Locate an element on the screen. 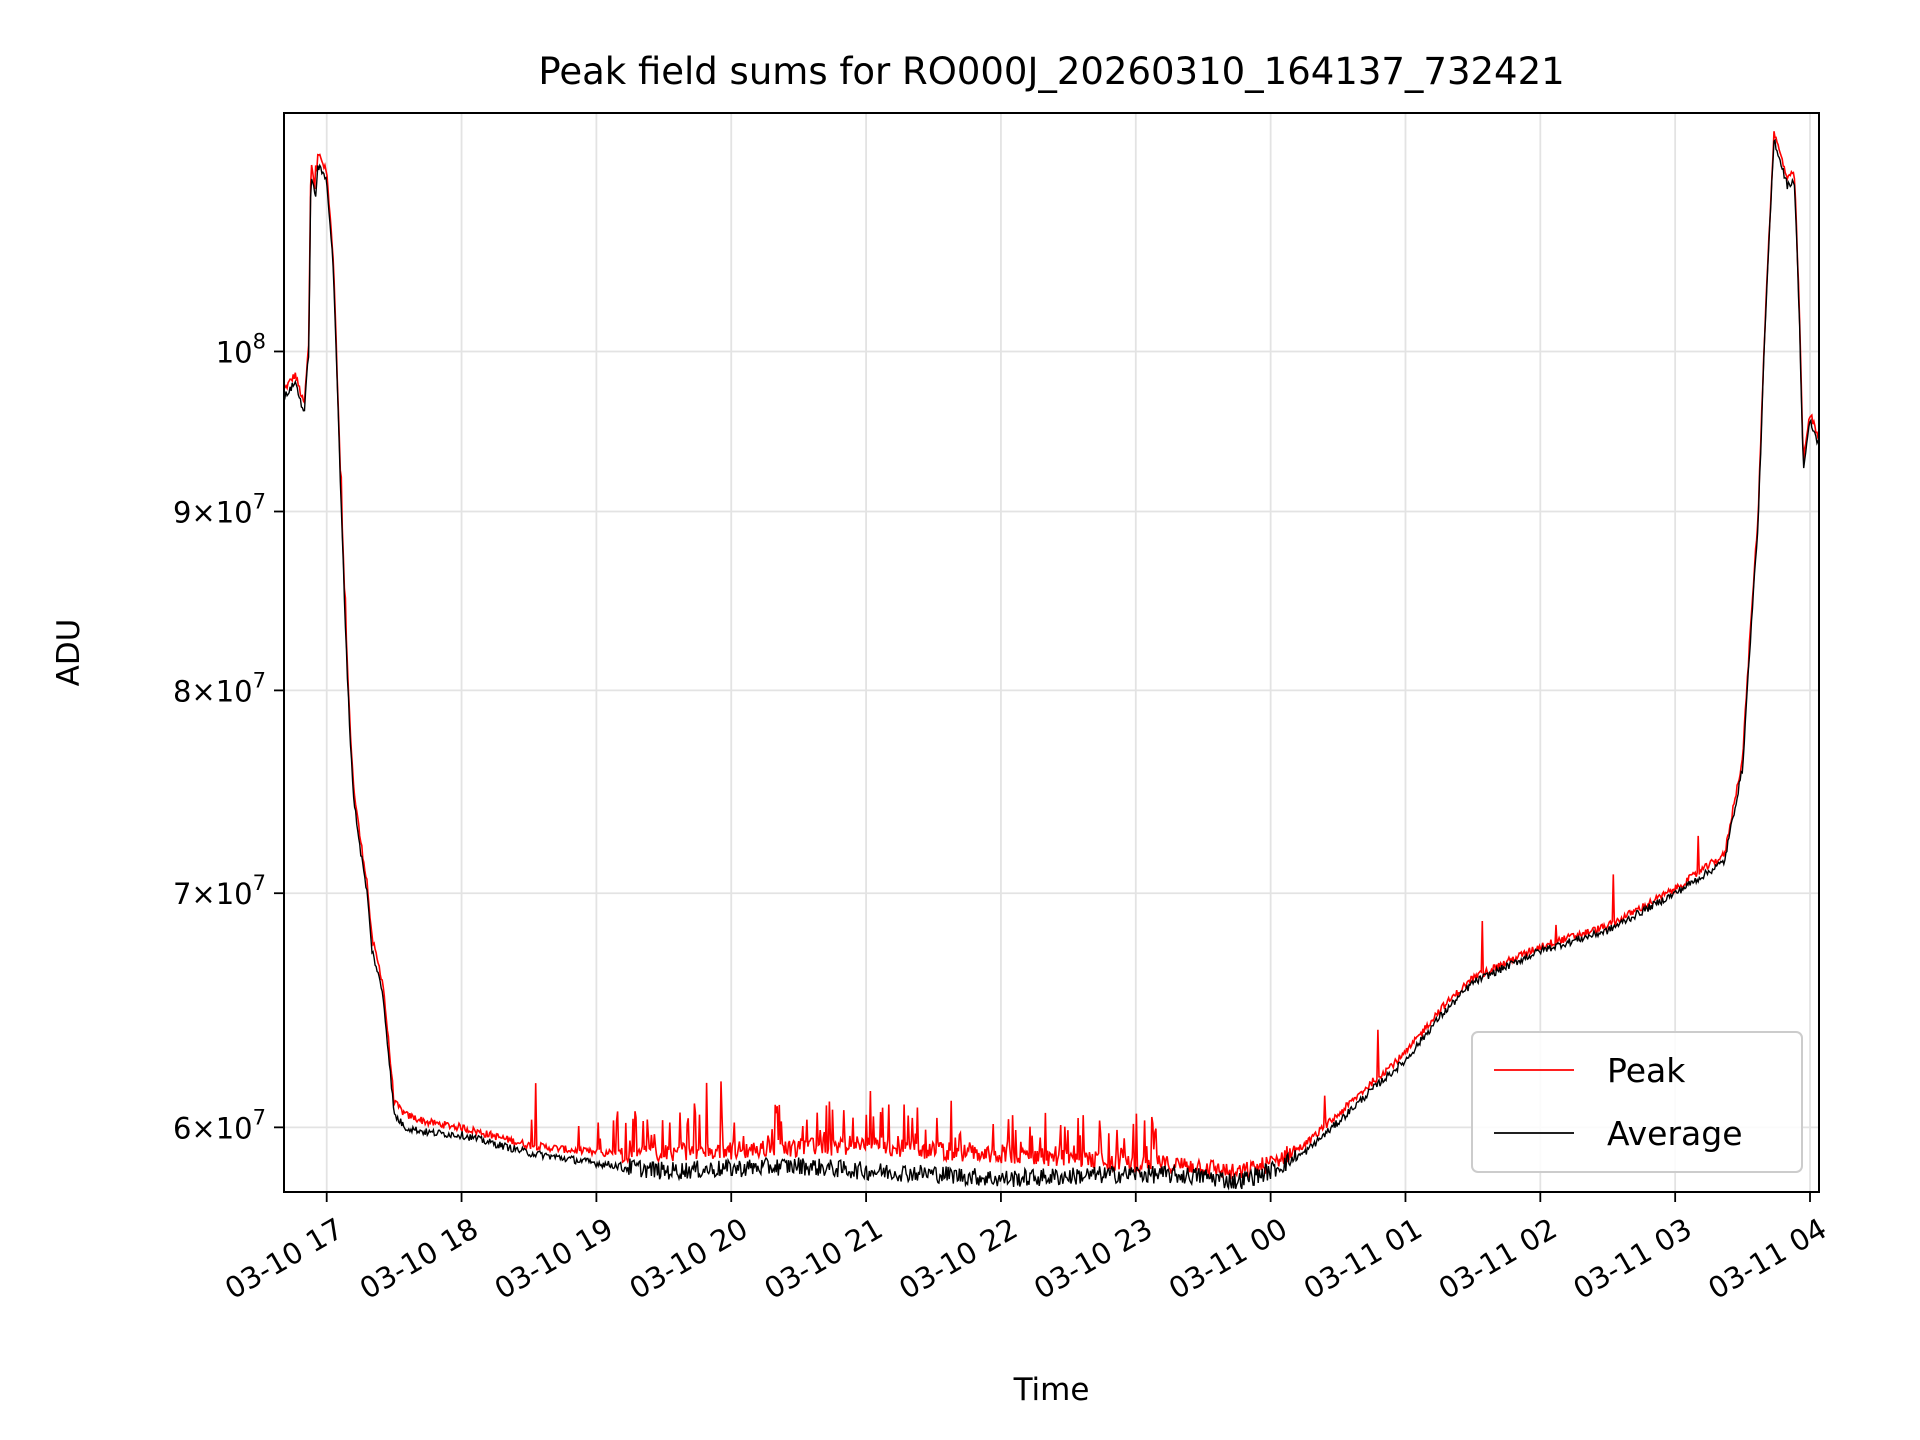  legend: Peak Average is located at coordinates (1637, 1102).